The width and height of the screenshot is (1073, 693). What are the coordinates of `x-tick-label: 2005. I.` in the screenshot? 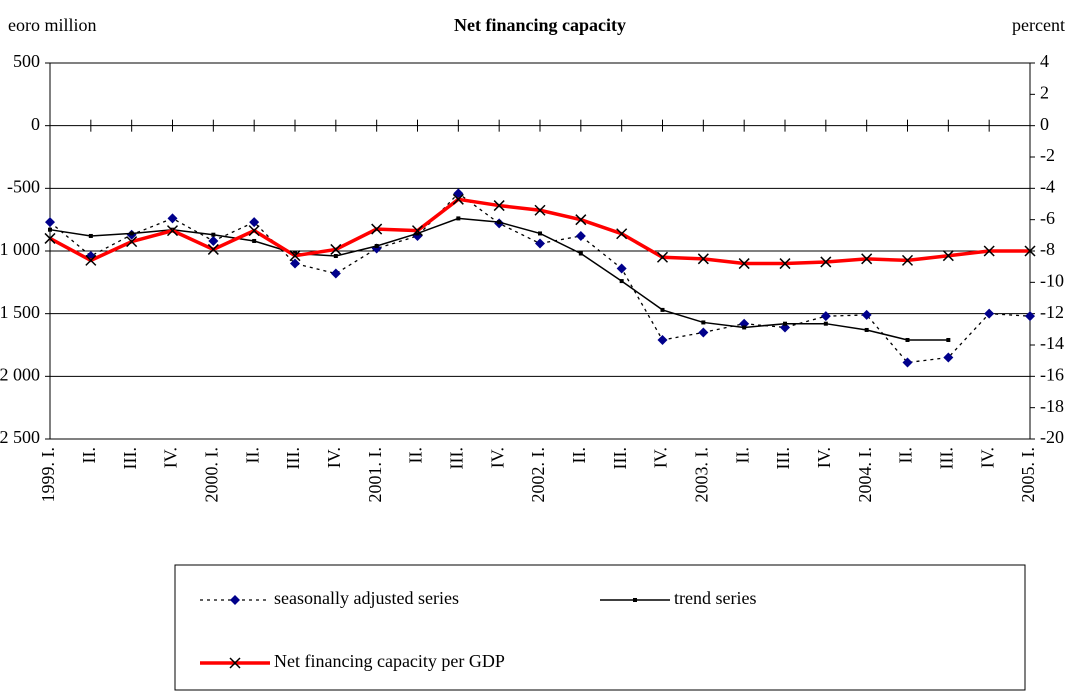 It's located at (1028, 475).